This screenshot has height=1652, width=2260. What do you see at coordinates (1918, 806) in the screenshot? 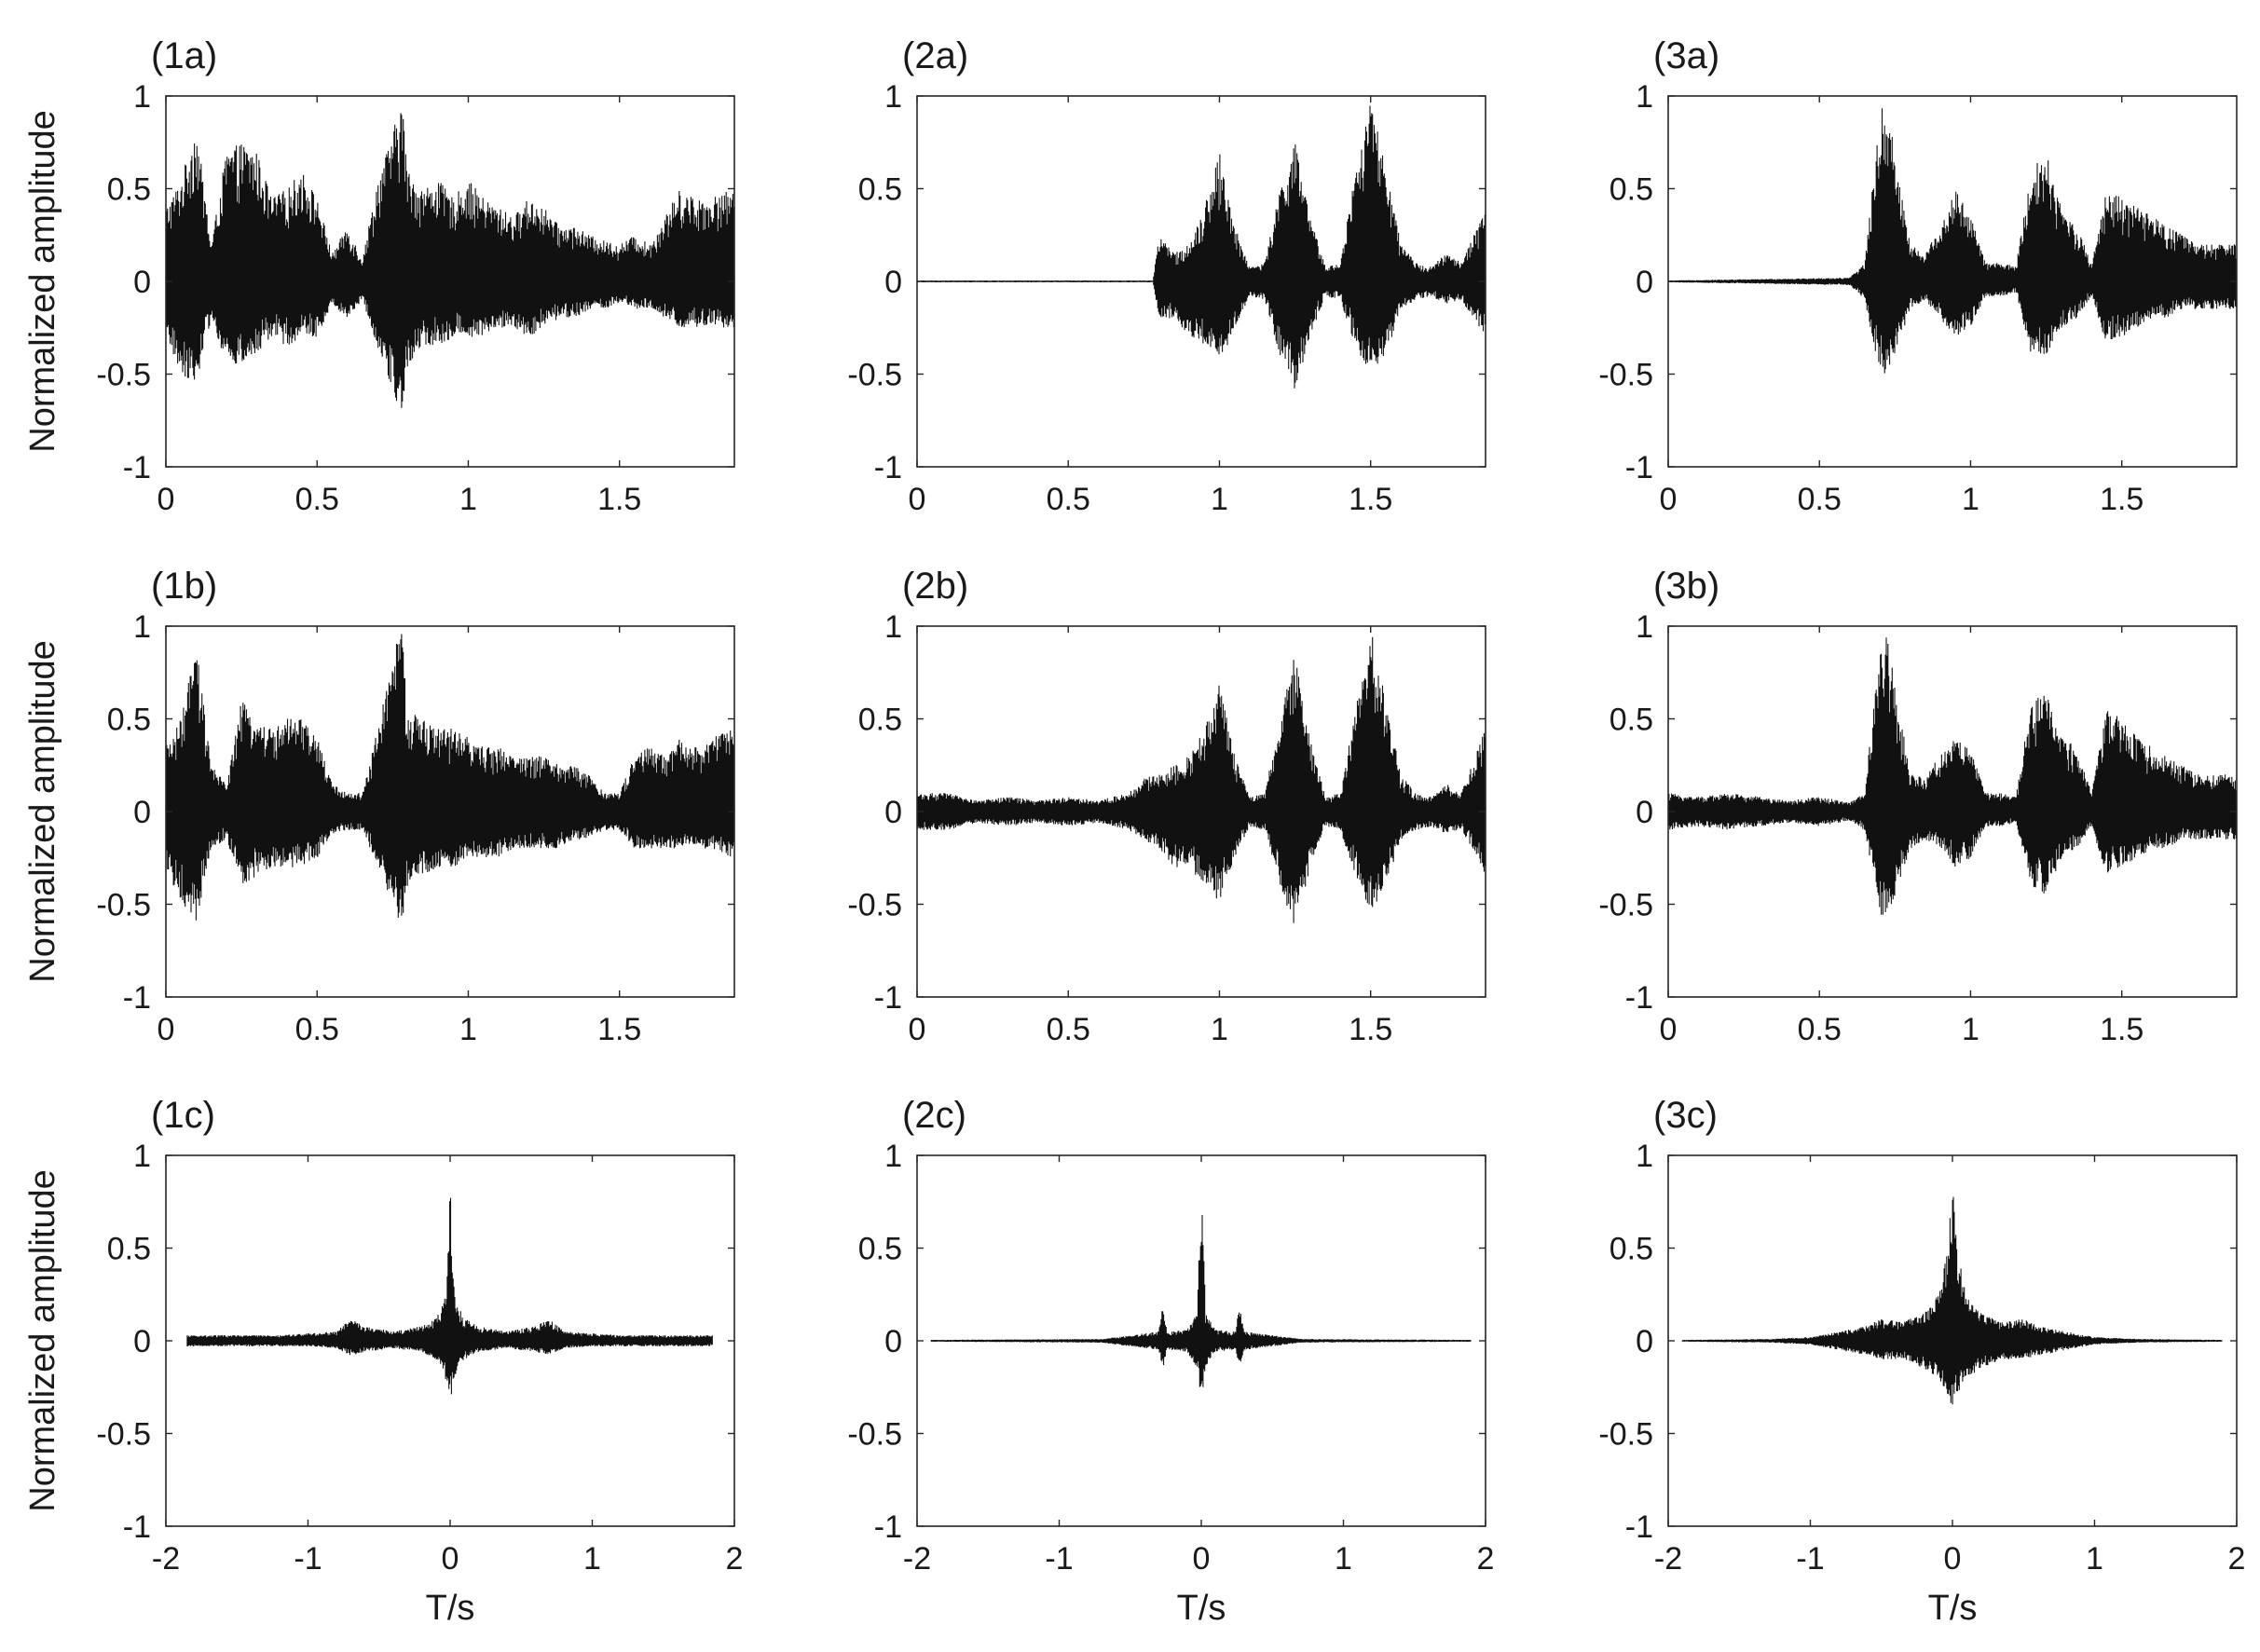
I see `chart-panel-3b: 10.50-0.5-10 0.5 1 1.5(3b)` at bounding box center [1918, 806].